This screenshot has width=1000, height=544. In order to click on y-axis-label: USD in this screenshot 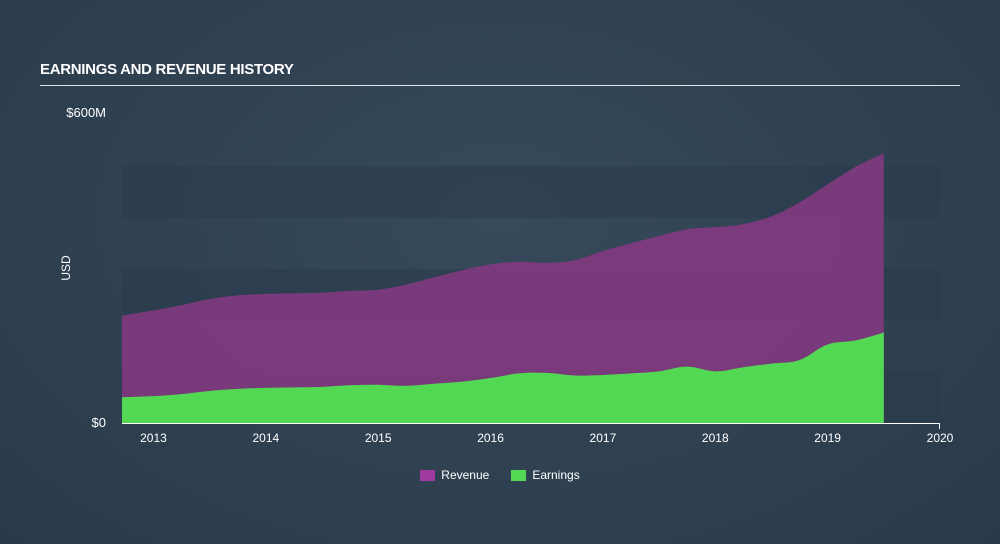, I will do `click(66, 268)`.